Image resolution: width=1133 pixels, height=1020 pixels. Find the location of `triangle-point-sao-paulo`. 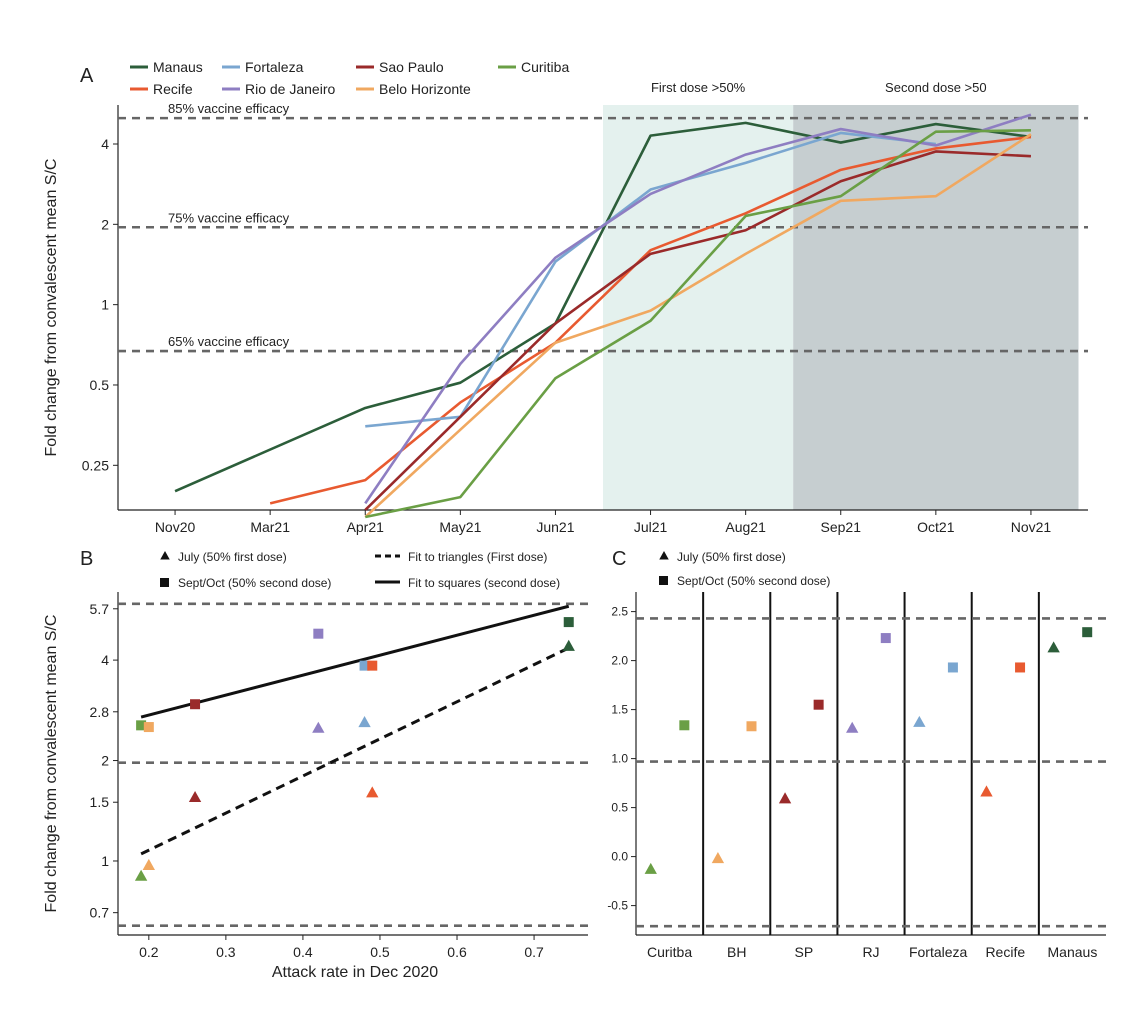

triangle-point-sao-paulo is located at coordinates (195, 796).